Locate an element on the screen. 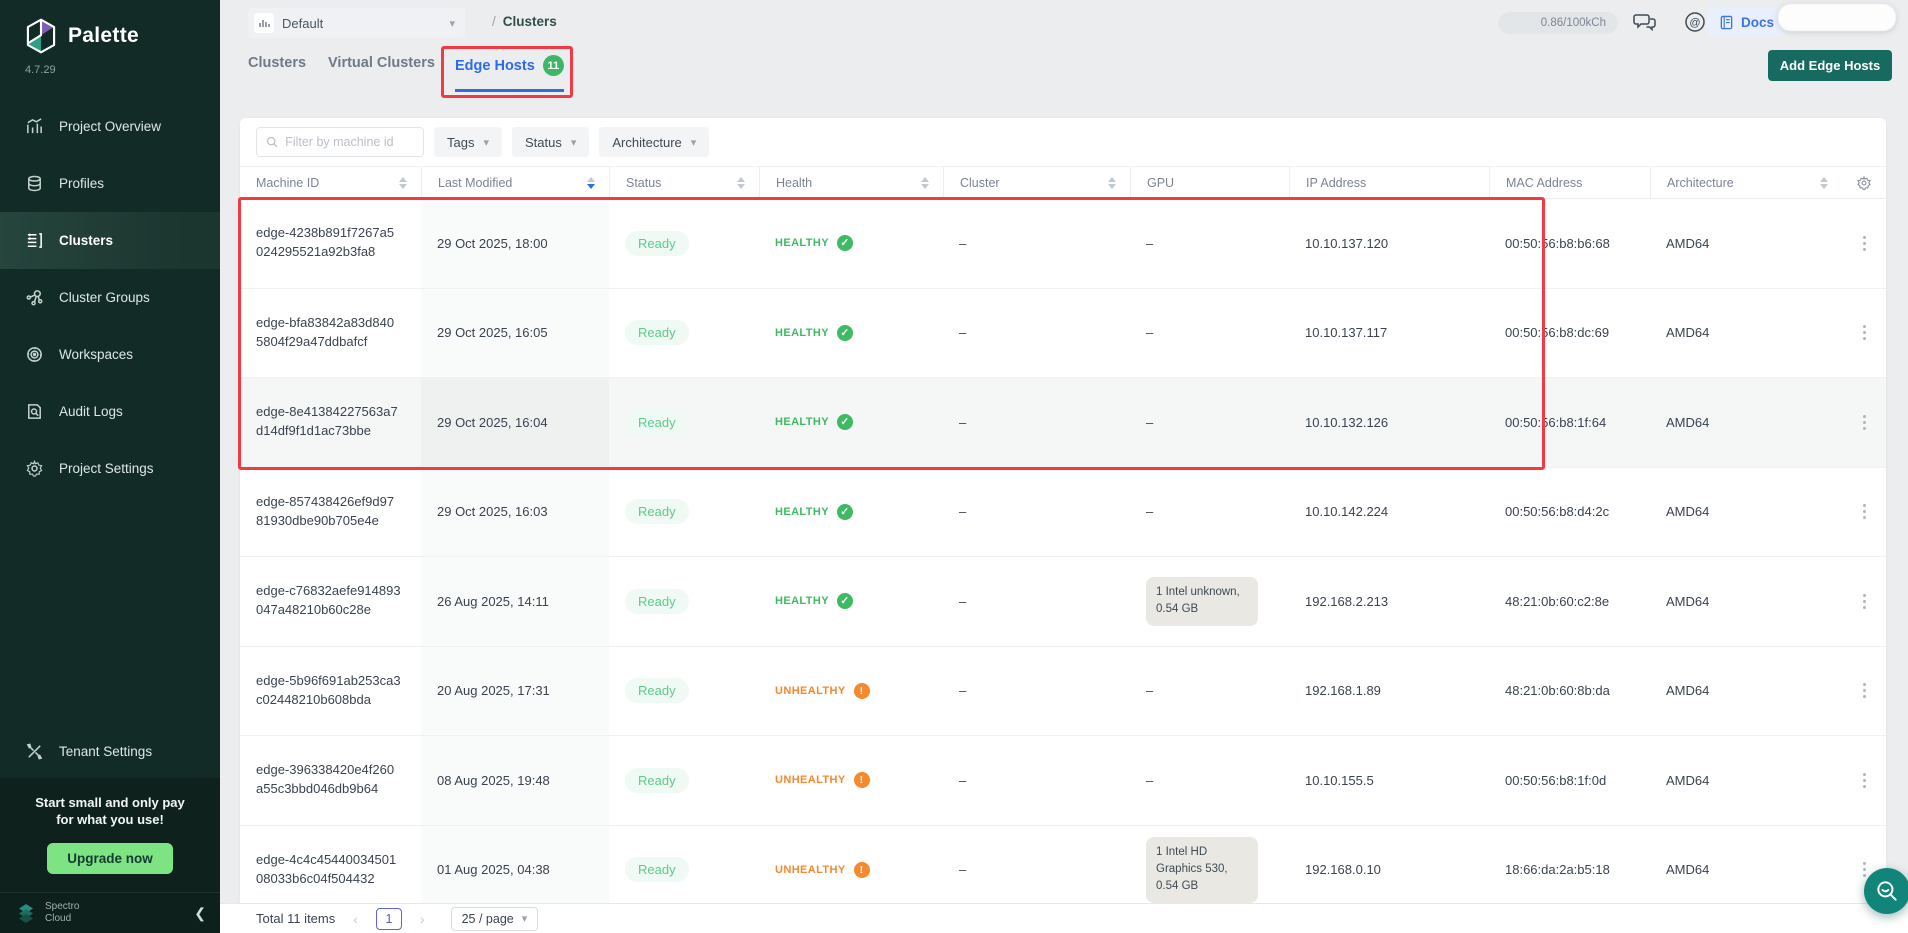 This screenshot has height=933, width=1908. add-edge-hosts-button: Add Edge Hosts is located at coordinates (1830, 65).